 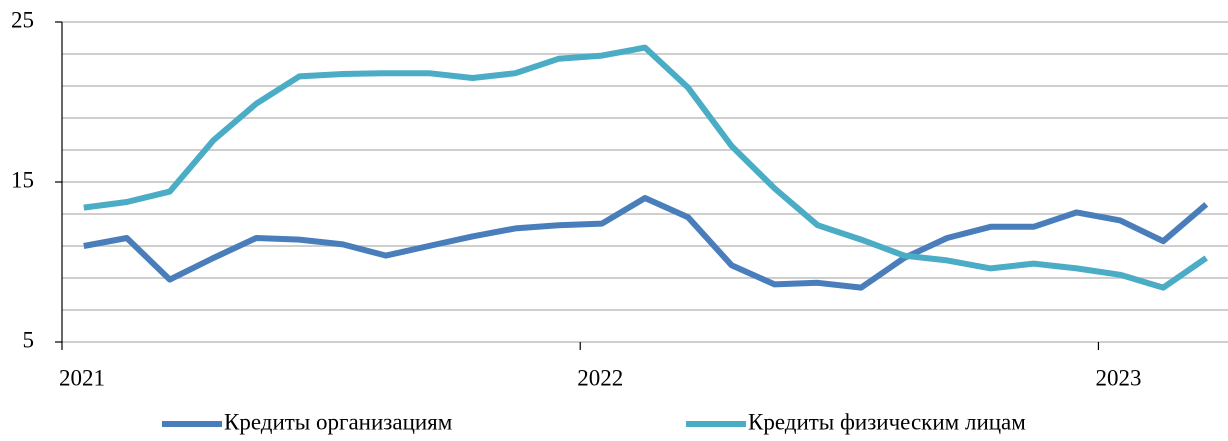 I want to click on y-tick-label: 25, so click(x=22, y=19).